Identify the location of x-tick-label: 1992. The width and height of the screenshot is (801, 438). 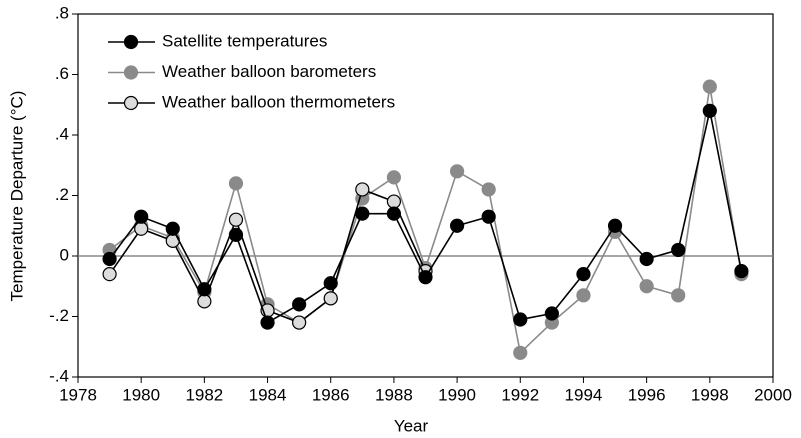
(520, 394).